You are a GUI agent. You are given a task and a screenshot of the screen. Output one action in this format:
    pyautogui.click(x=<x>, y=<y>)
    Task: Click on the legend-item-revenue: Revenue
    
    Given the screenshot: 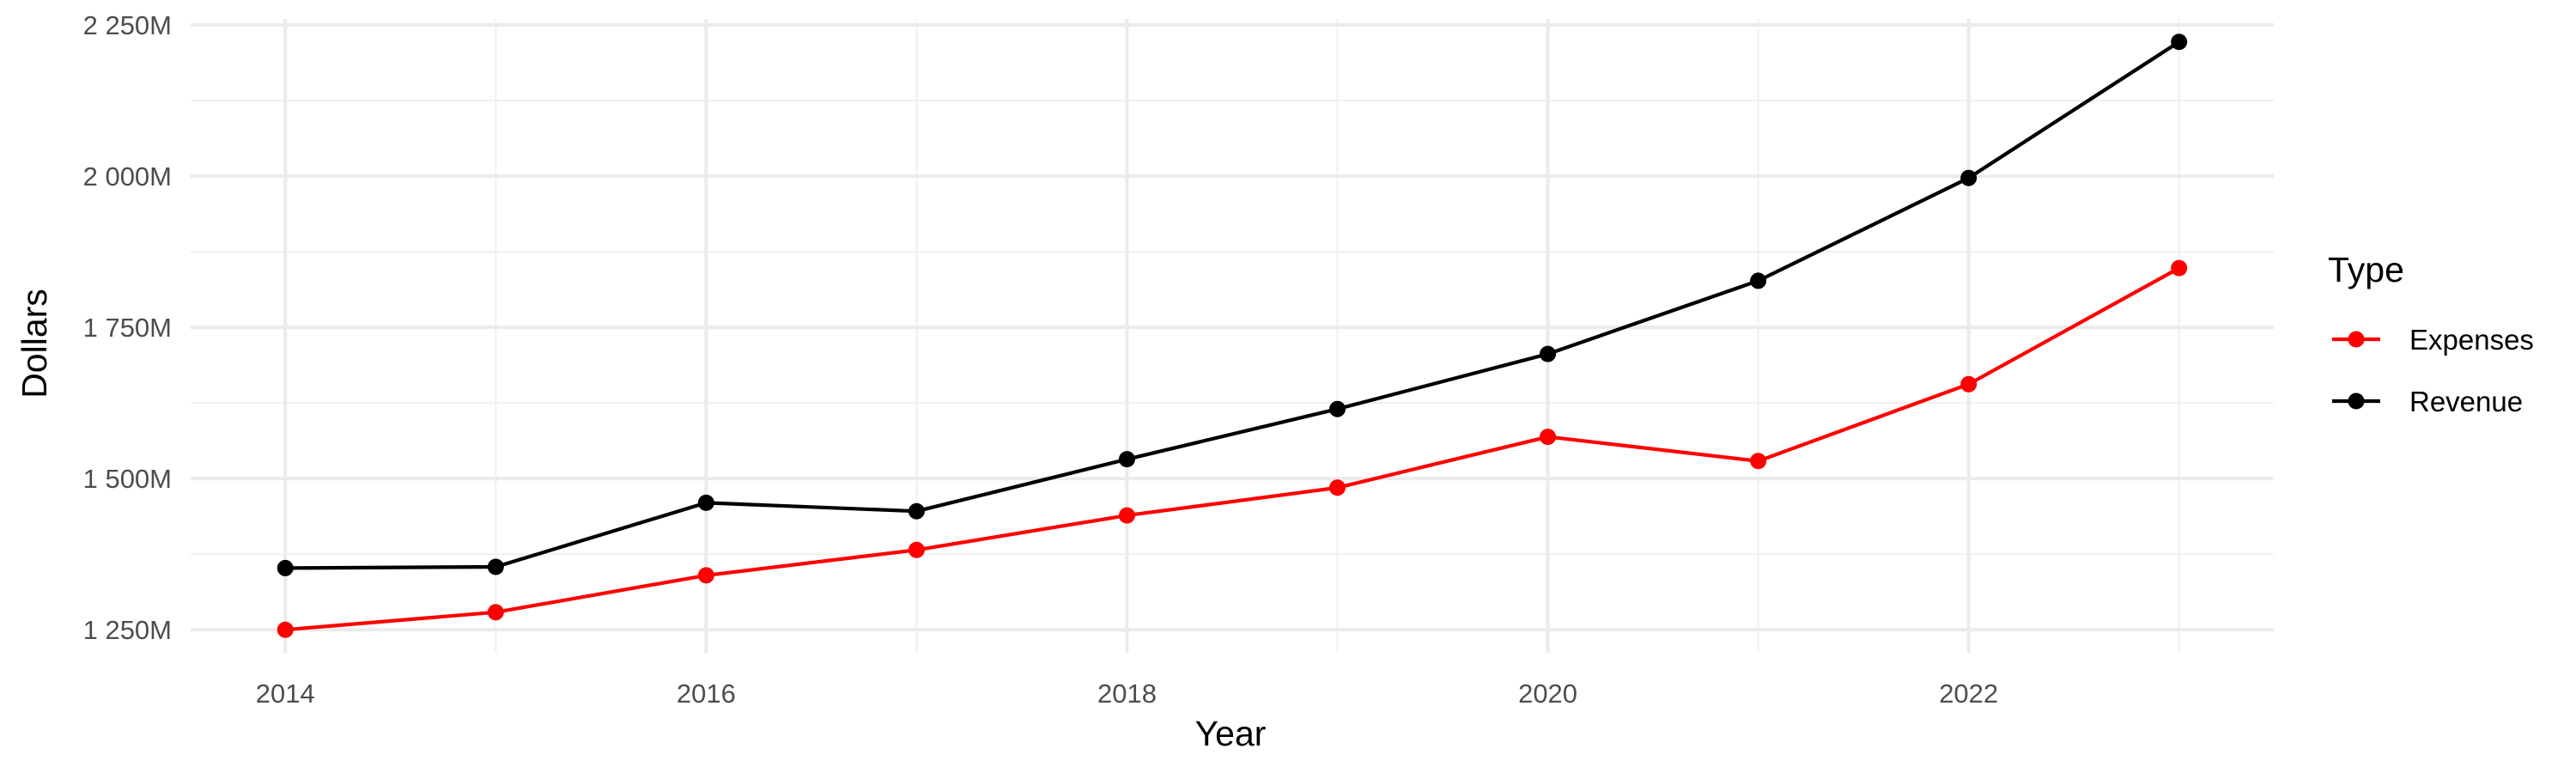 What is the action you would take?
    pyautogui.click(x=2427, y=401)
    